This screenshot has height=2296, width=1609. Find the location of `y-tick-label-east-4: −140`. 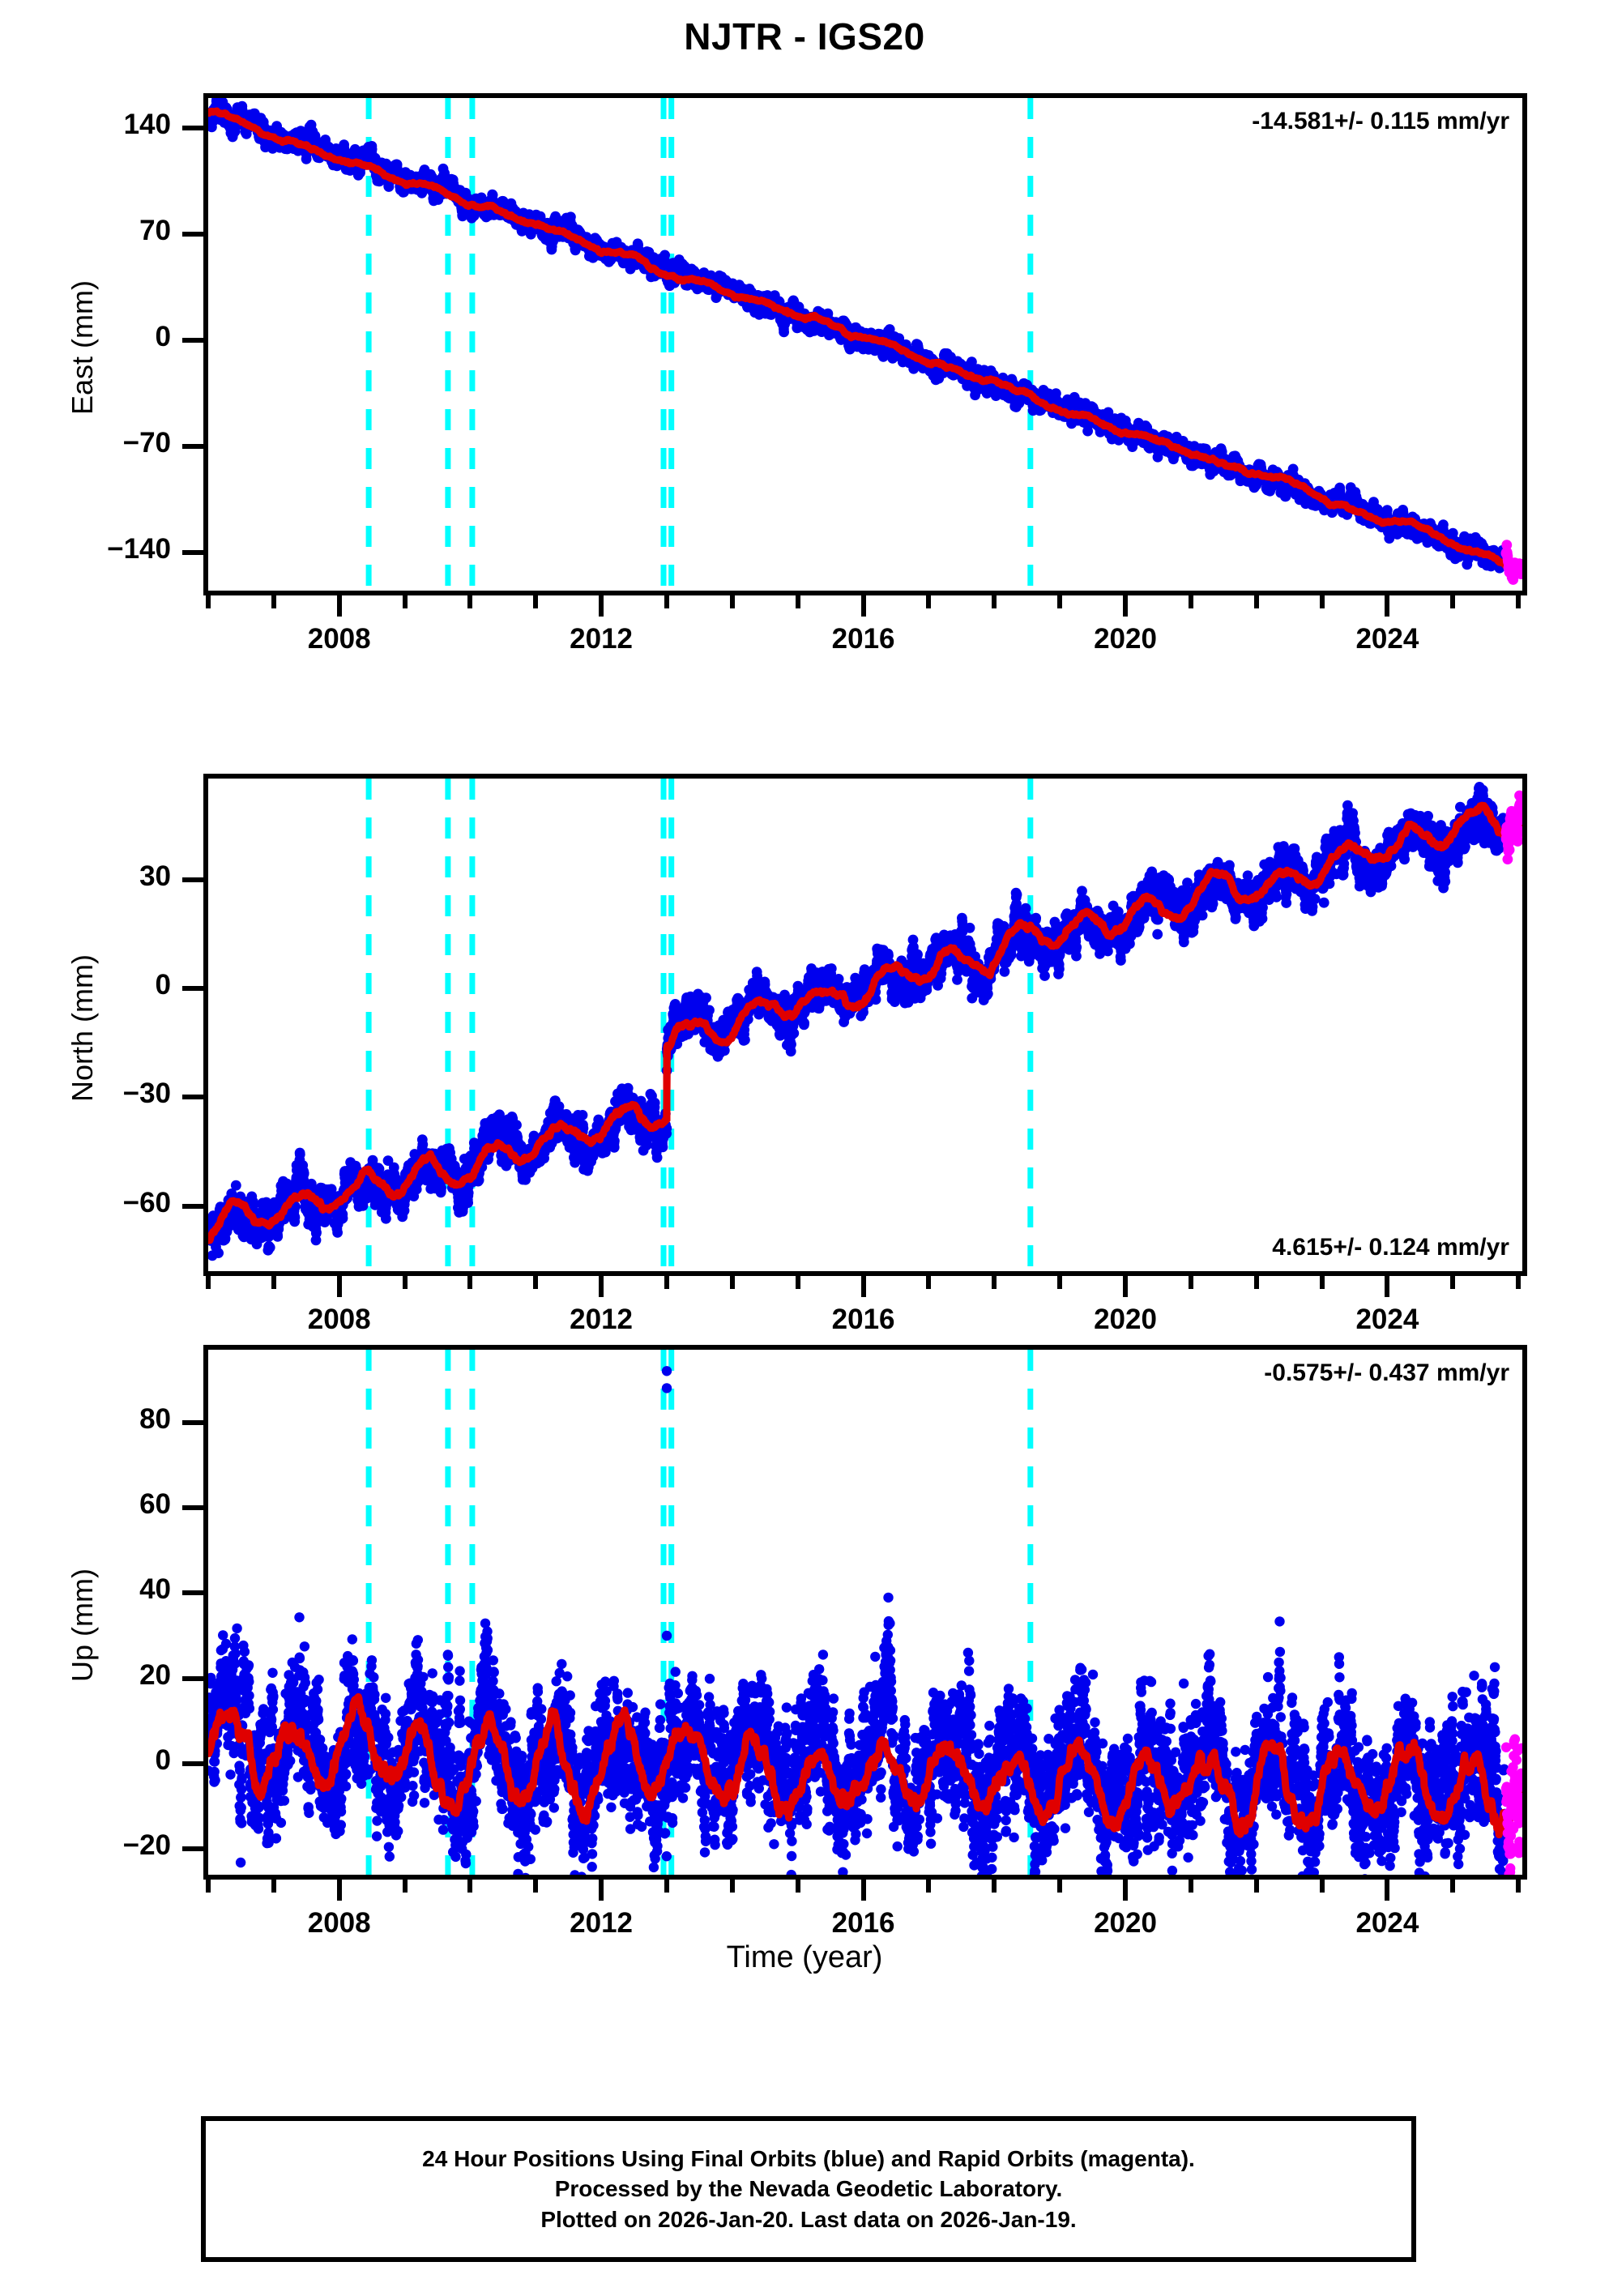

y-tick-label-east-4: −140 is located at coordinates (90, 549).